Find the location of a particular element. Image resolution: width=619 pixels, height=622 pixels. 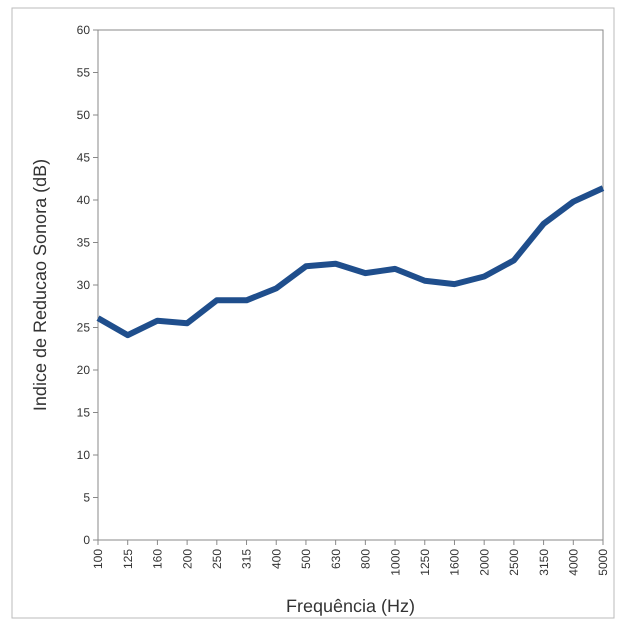

y-tick-label: 40 is located at coordinates (83, 199).